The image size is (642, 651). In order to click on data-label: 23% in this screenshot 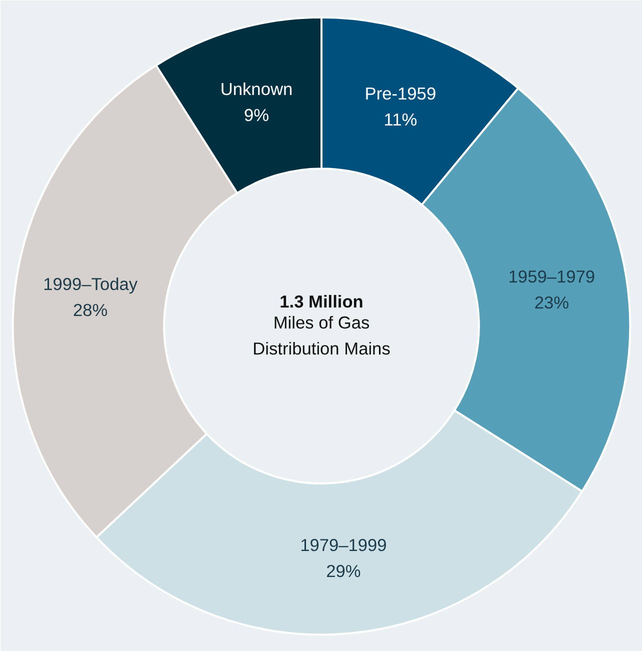, I will do `click(552, 302)`.